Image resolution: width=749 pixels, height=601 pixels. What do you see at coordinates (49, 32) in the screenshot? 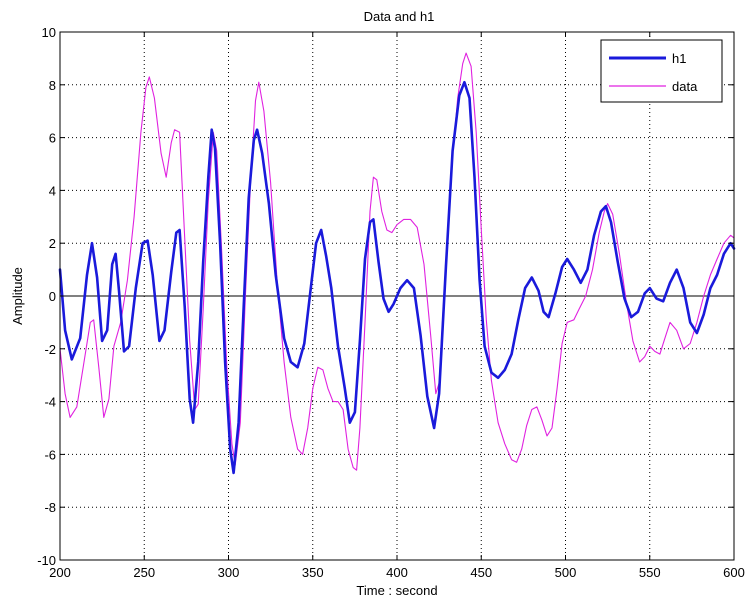
I see `y-tick-label: 10` at bounding box center [49, 32].